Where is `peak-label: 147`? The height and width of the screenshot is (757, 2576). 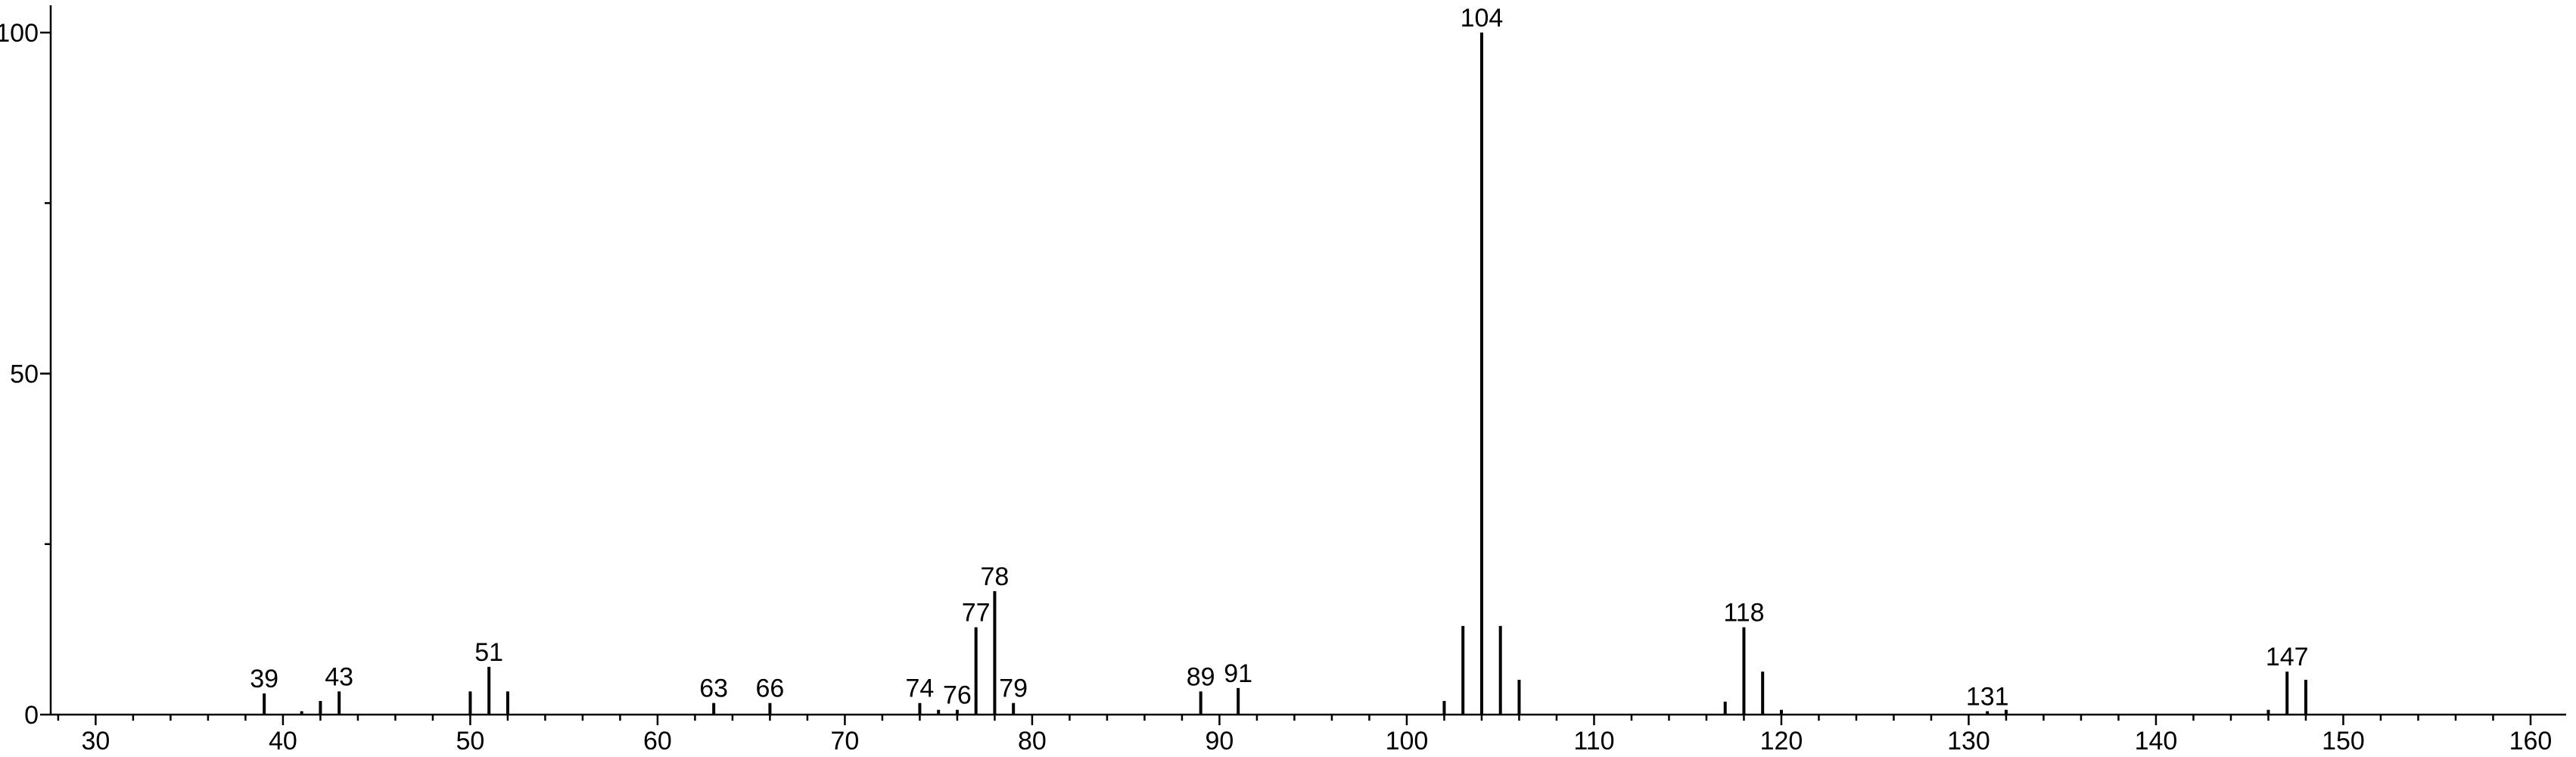
peak-label: 147 is located at coordinates (2287, 657).